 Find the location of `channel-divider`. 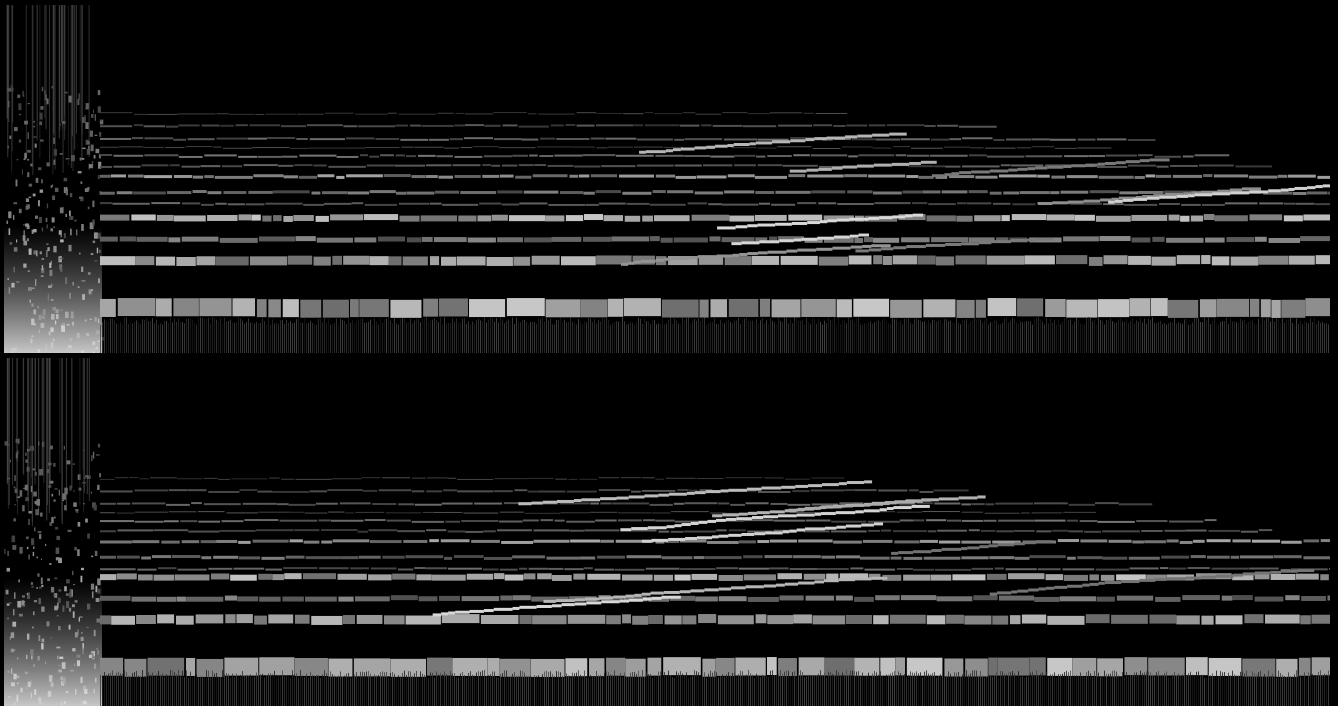

channel-divider is located at coordinates (669, 355).